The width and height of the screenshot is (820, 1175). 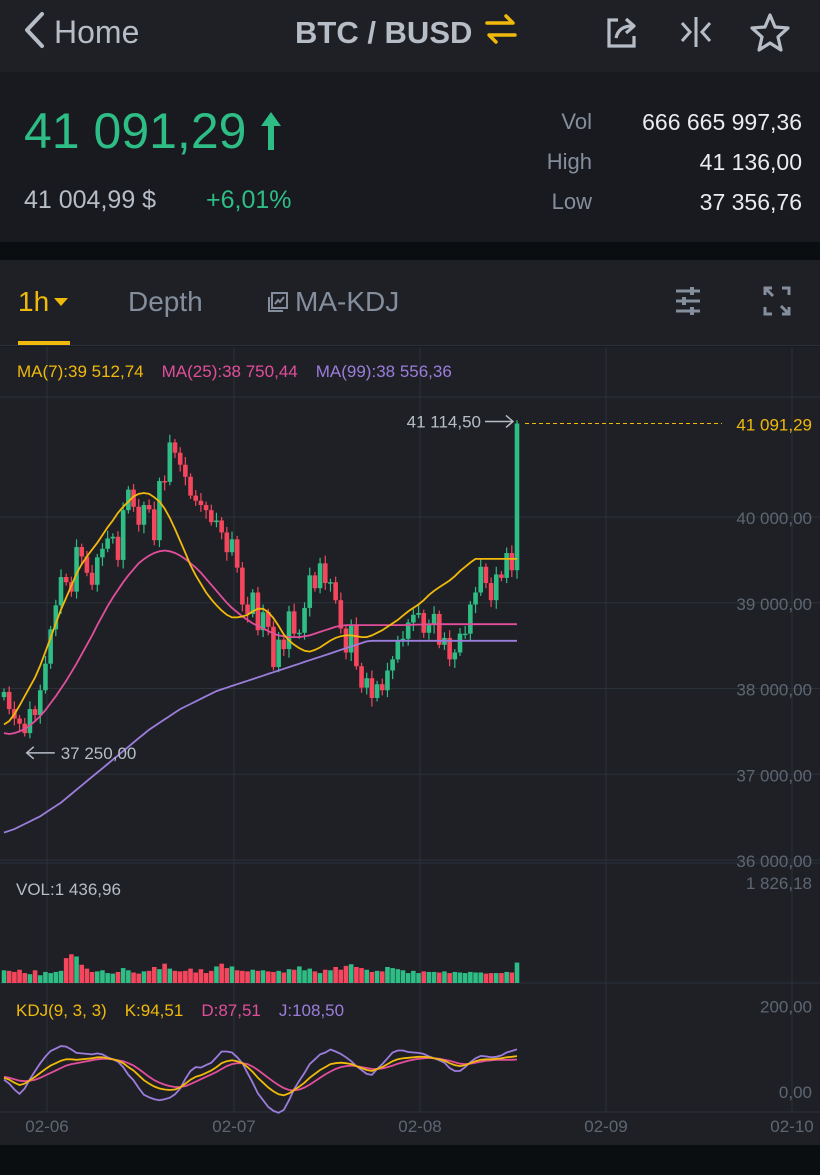 I want to click on back-button: Home, so click(x=80, y=32).